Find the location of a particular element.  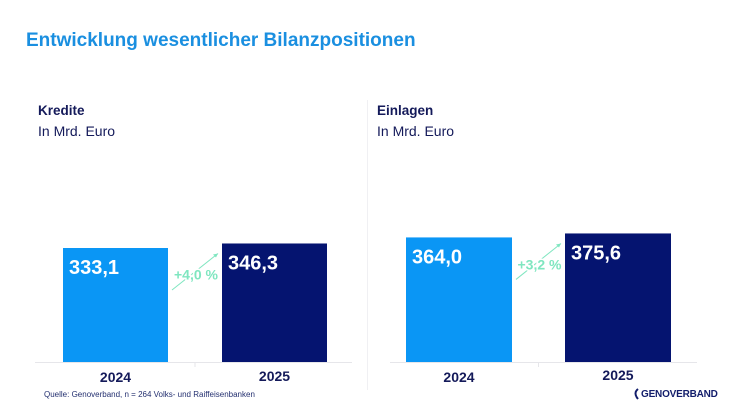

x-tick-label-kredite-2025: 2025 is located at coordinates (274, 376).